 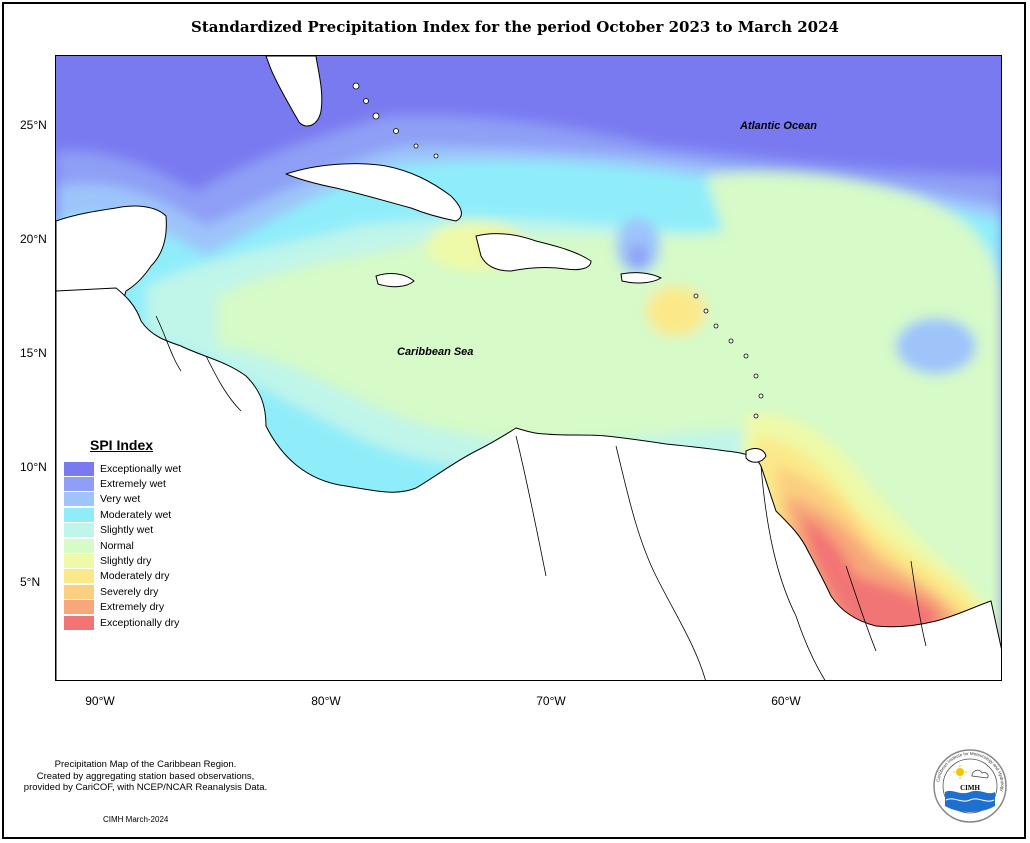 I want to click on band-very-wet-atlantic, so click(x=936, y=346).